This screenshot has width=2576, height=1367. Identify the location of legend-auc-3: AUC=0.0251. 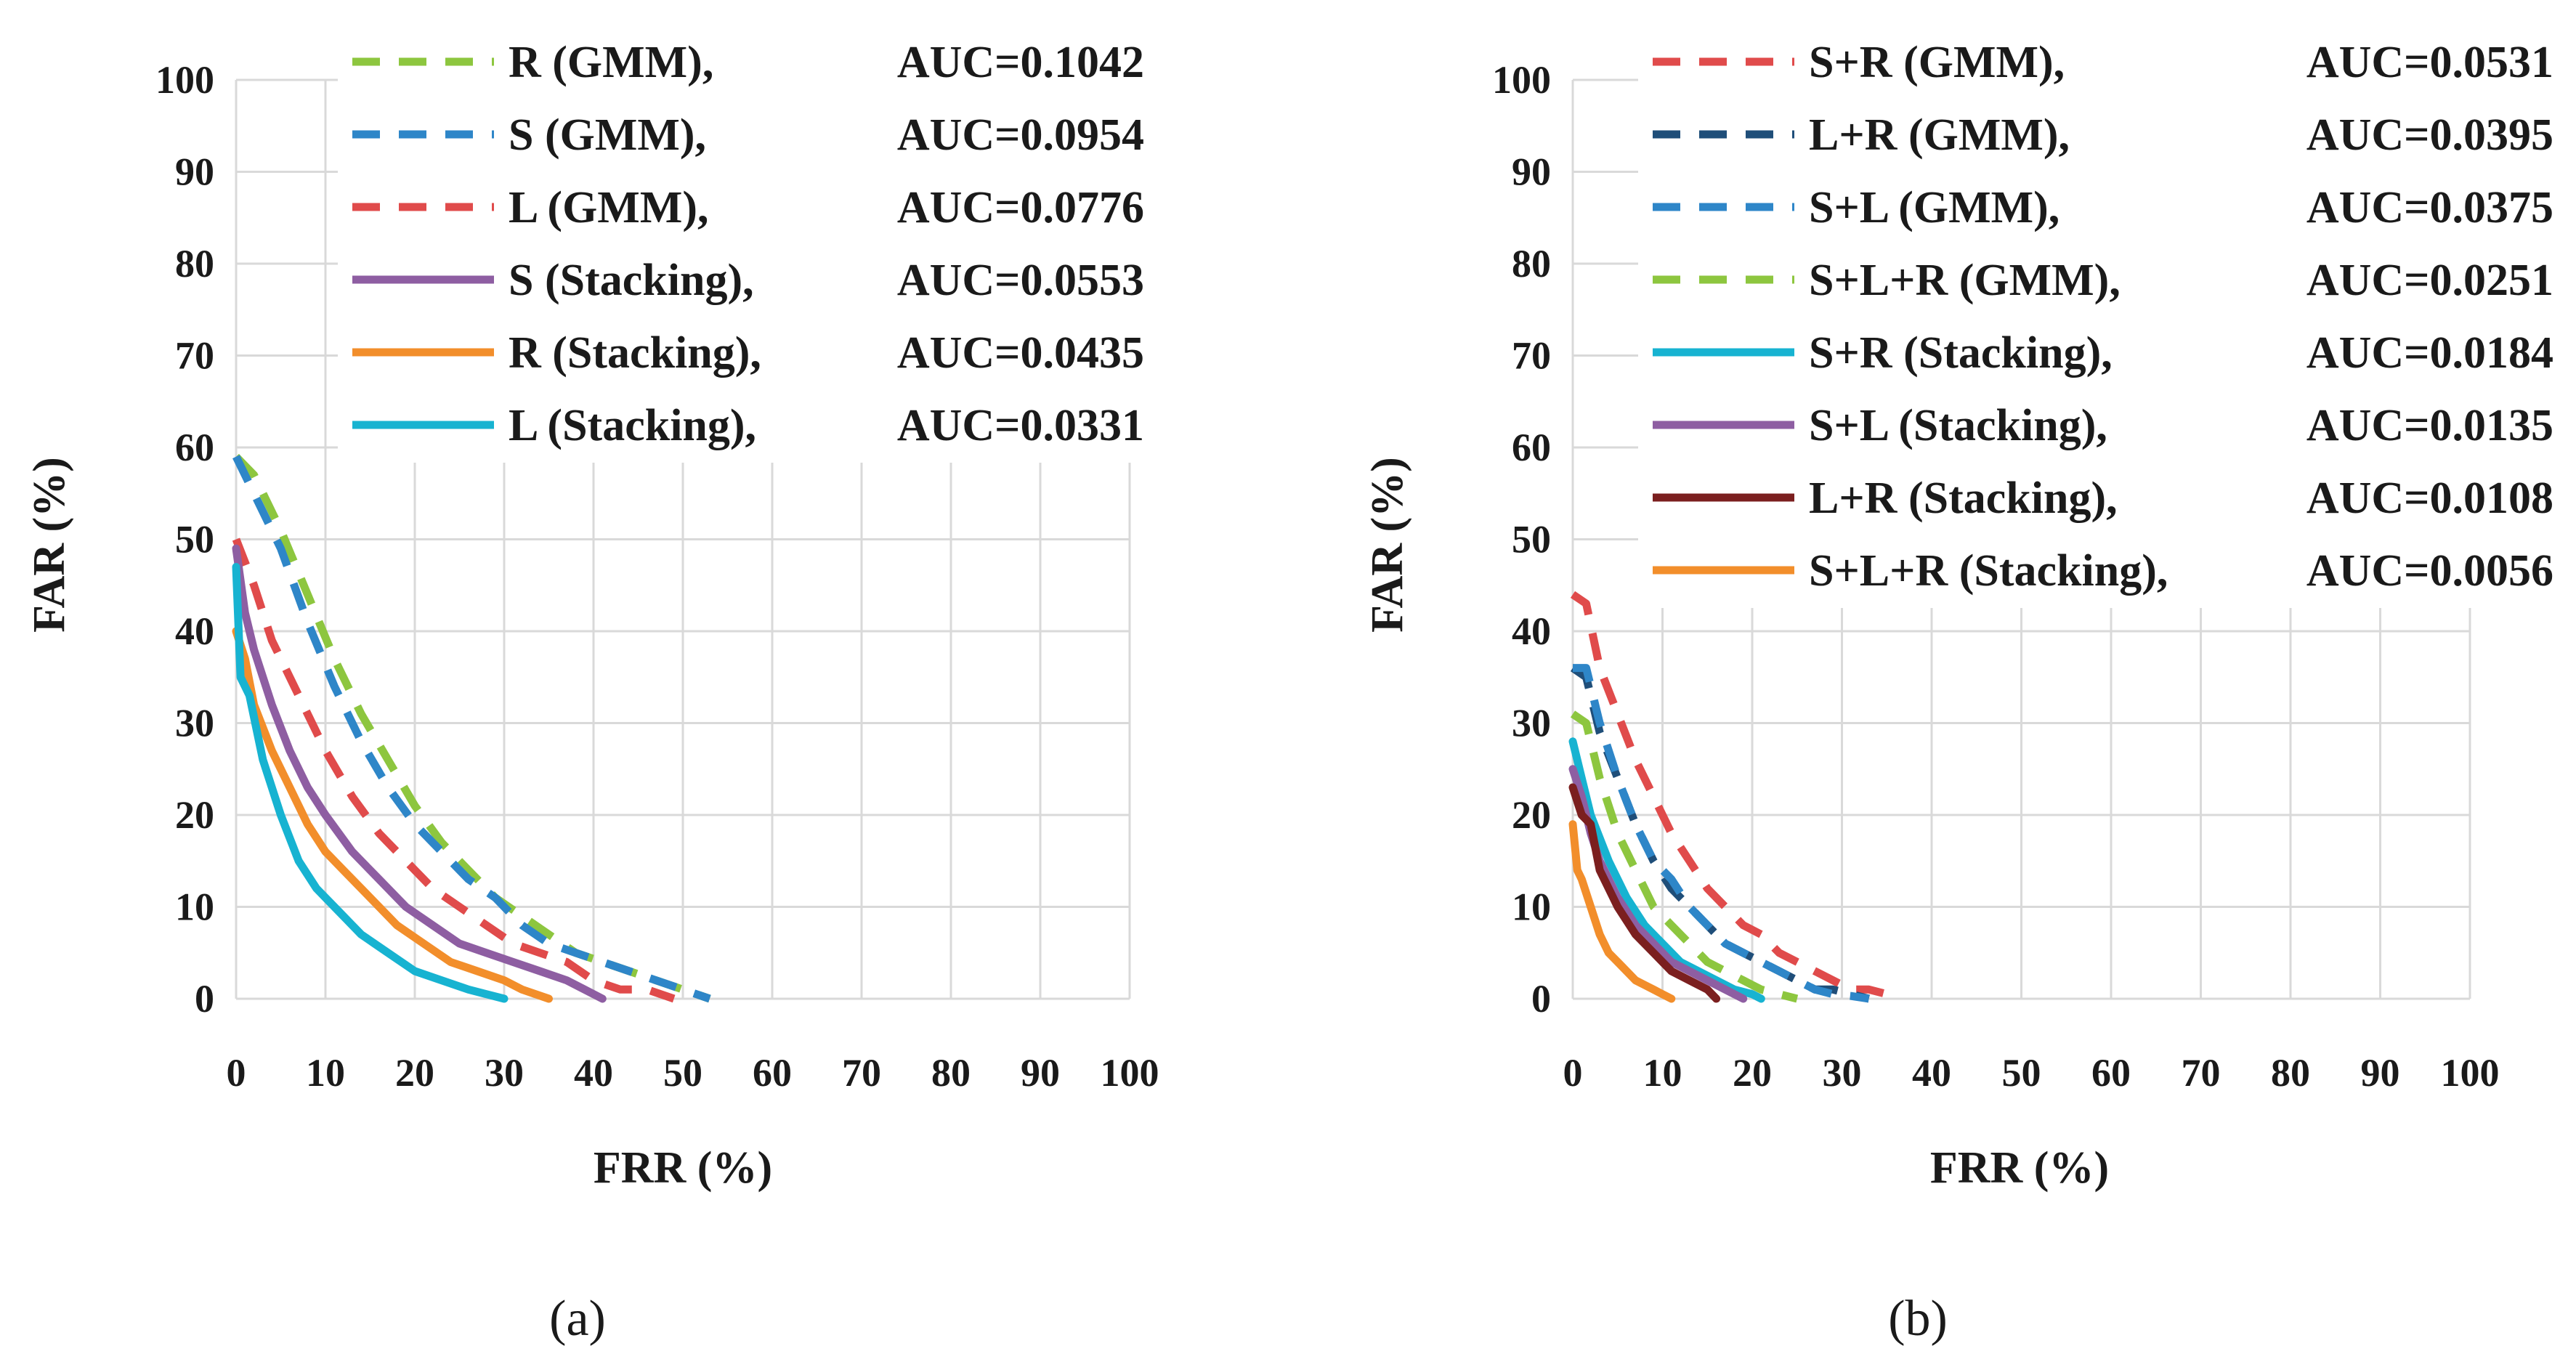
(2429, 280).